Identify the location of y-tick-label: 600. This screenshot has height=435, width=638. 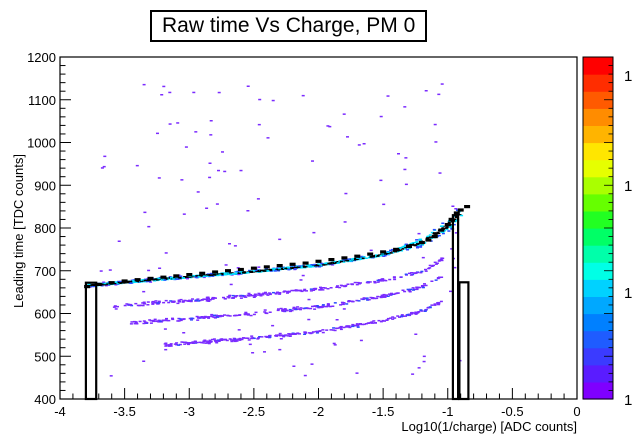
(45, 314).